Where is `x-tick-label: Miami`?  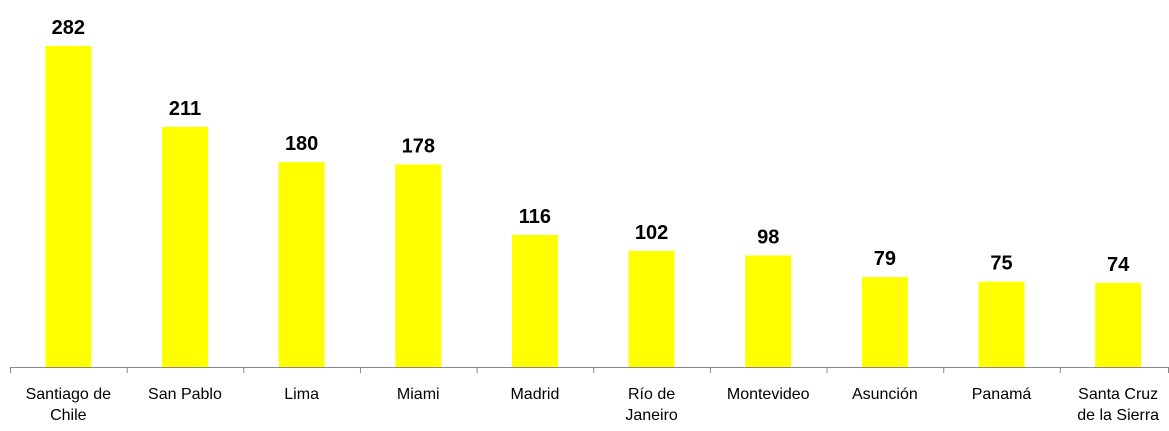 x-tick-label: Miami is located at coordinates (418, 394).